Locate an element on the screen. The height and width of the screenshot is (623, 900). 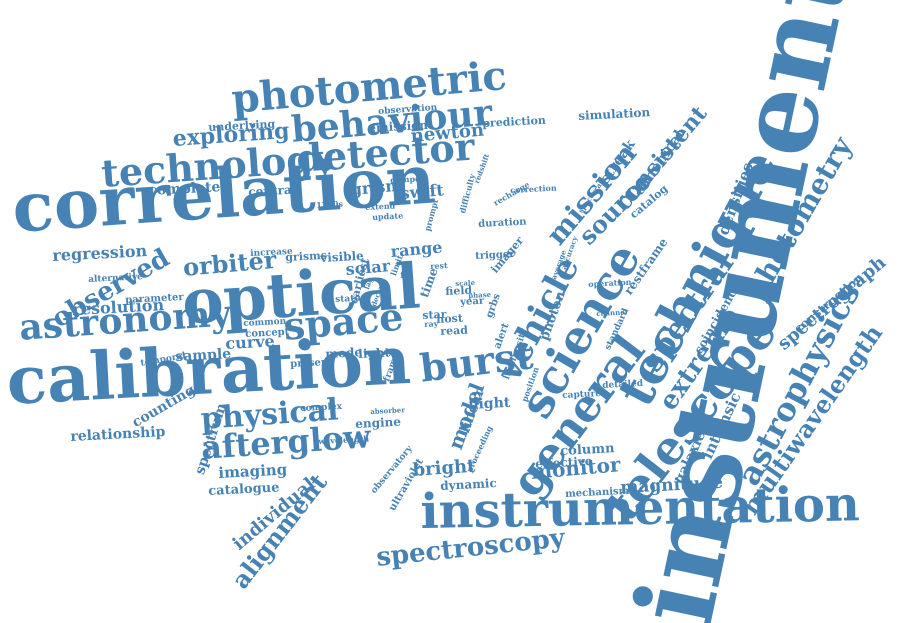
word-imaging: imaging is located at coordinates (252, 471).